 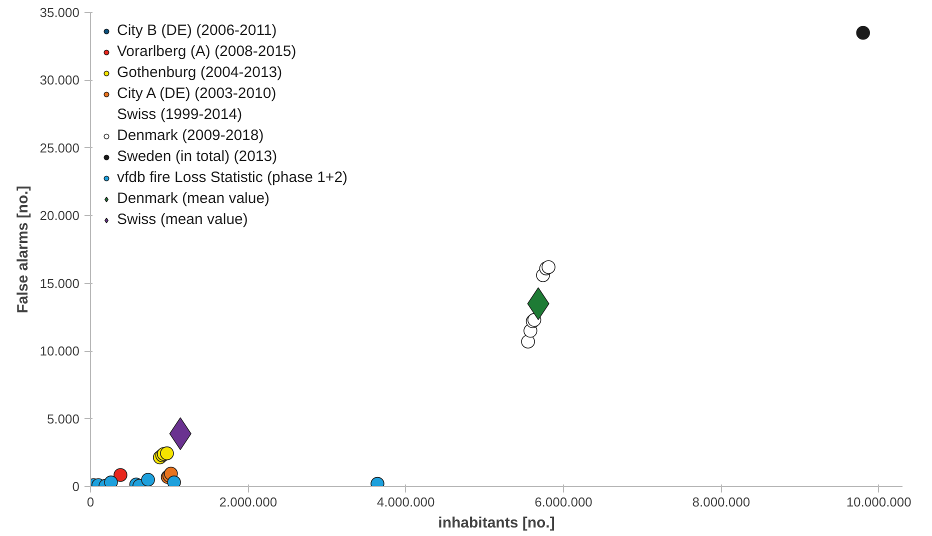 What do you see at coordinates (248, 502) in the screenshot?
I see `x-tick-label: 2.000.000` at bounding box center [248, 502].